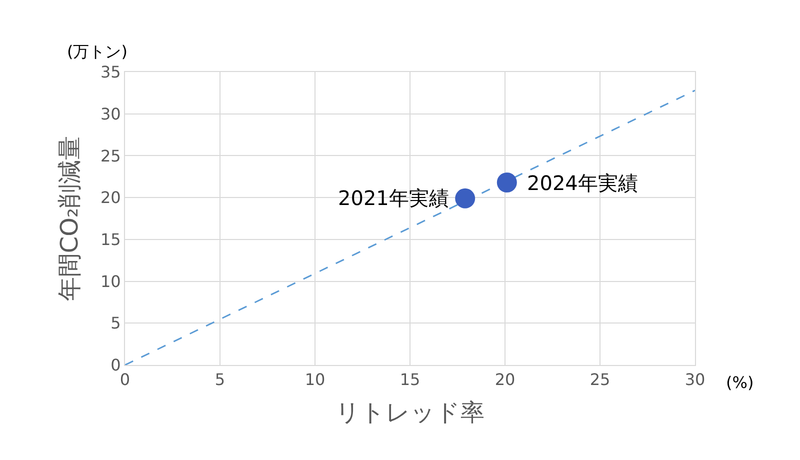  What do you see at coordinates (410, 412) in the screenshot?
I see `x-axis-title: リトレッド率` at bounding box center [410, 412].